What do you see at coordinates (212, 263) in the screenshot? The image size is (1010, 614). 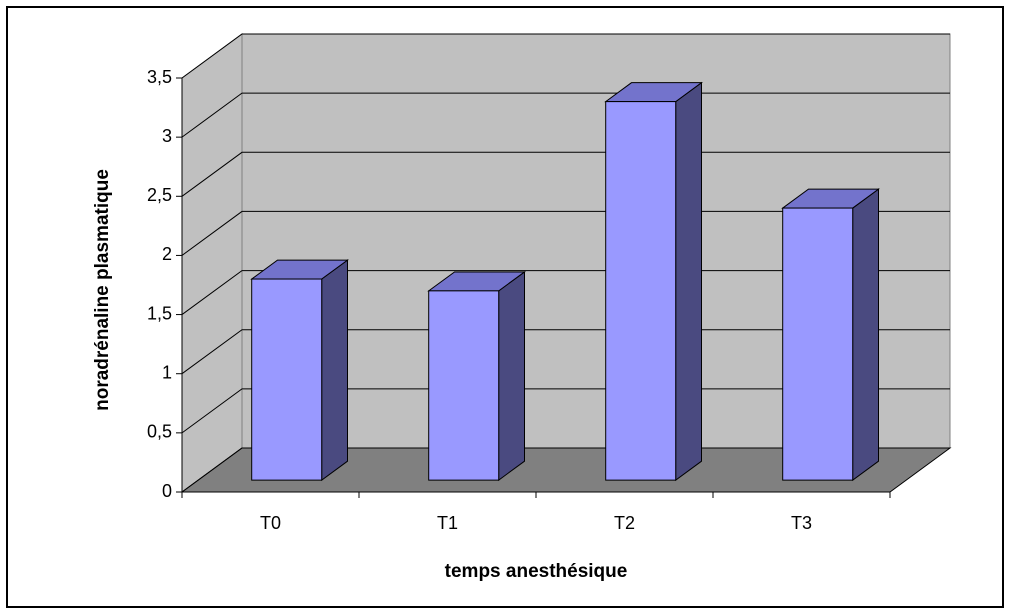 I see `side-wall` at bounding box center [212, 263].